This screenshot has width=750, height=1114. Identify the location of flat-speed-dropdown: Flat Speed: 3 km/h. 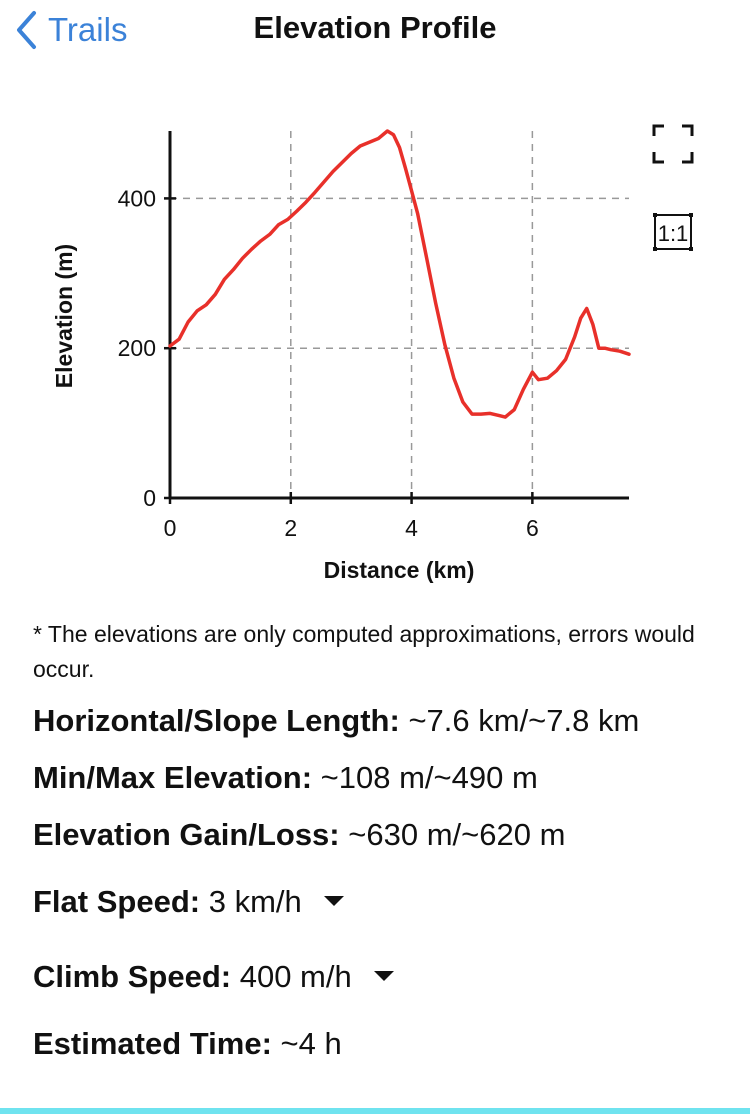
(188, 902).